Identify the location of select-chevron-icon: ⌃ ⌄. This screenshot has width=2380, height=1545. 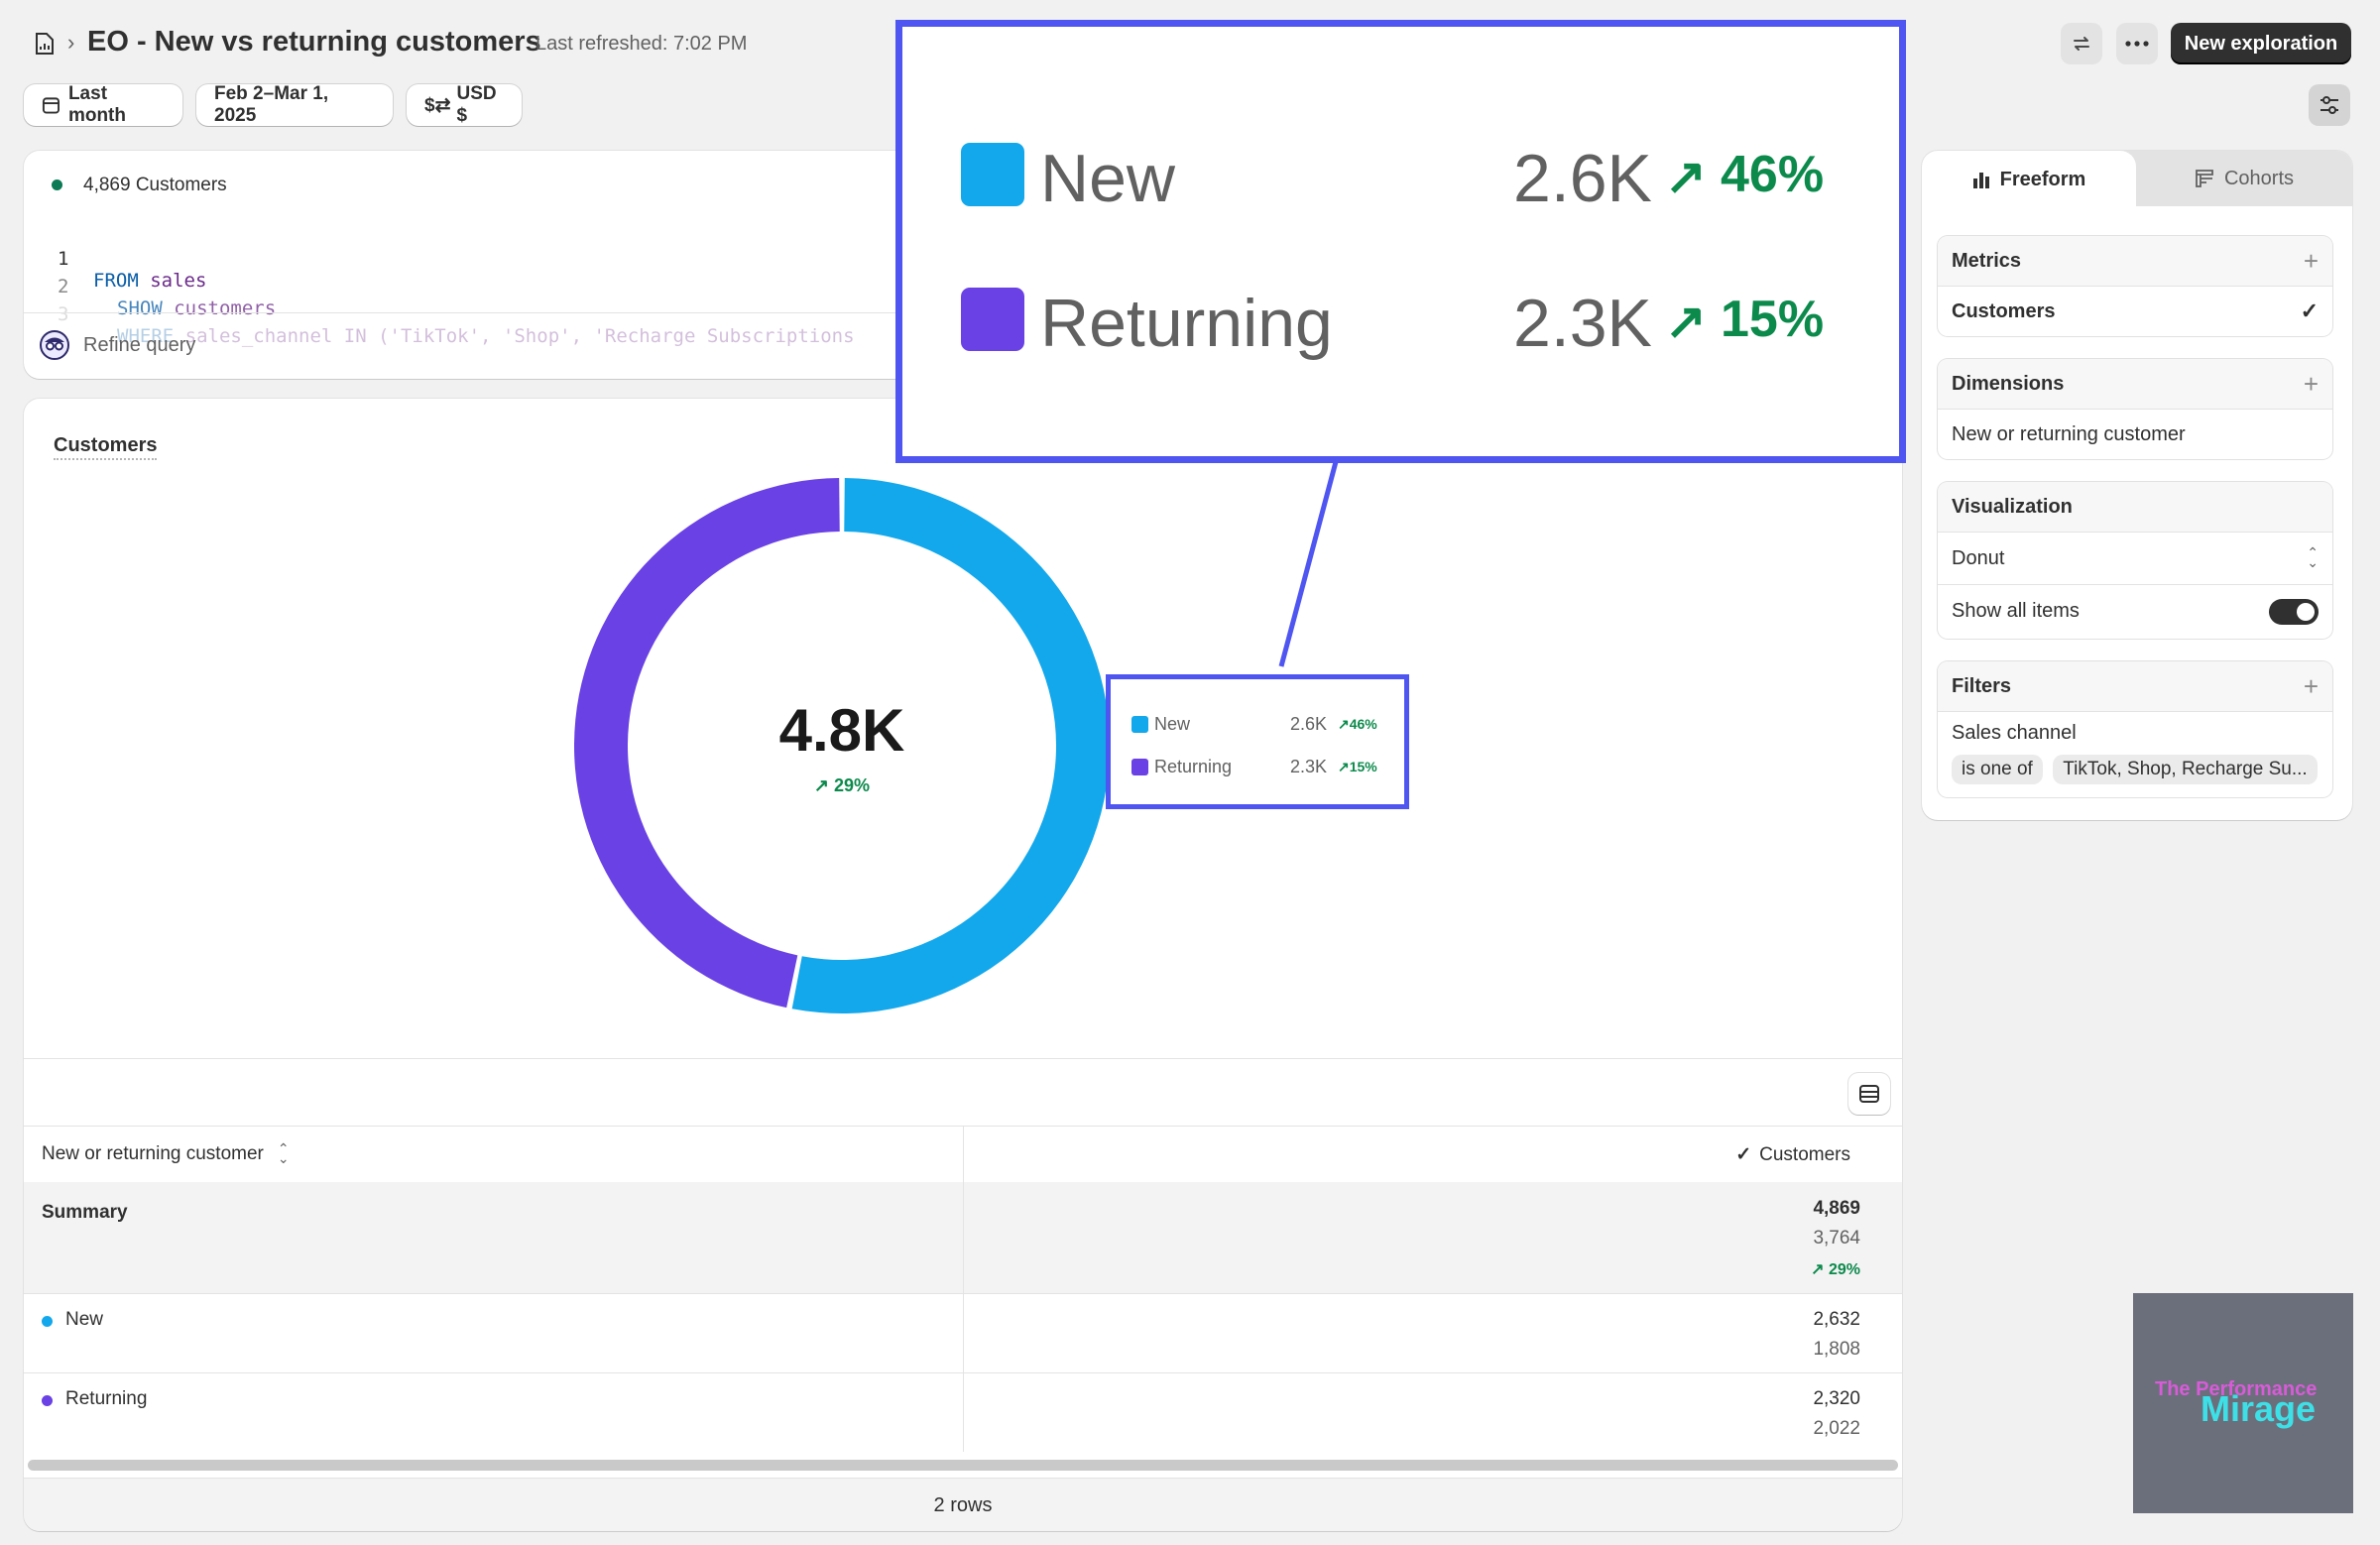
(2313, 557).